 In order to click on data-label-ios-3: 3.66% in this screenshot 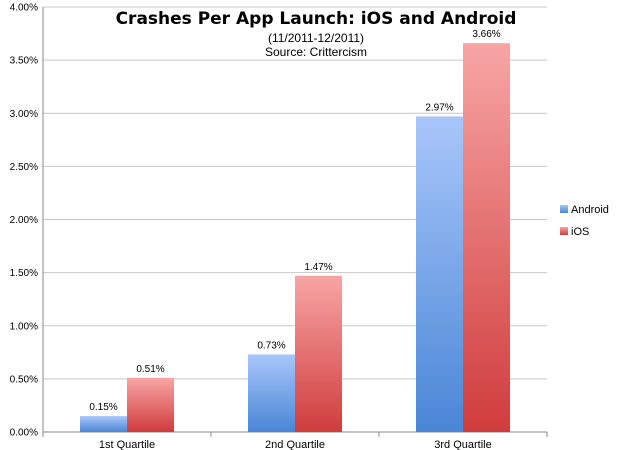, I will do `click(486, 34)`.